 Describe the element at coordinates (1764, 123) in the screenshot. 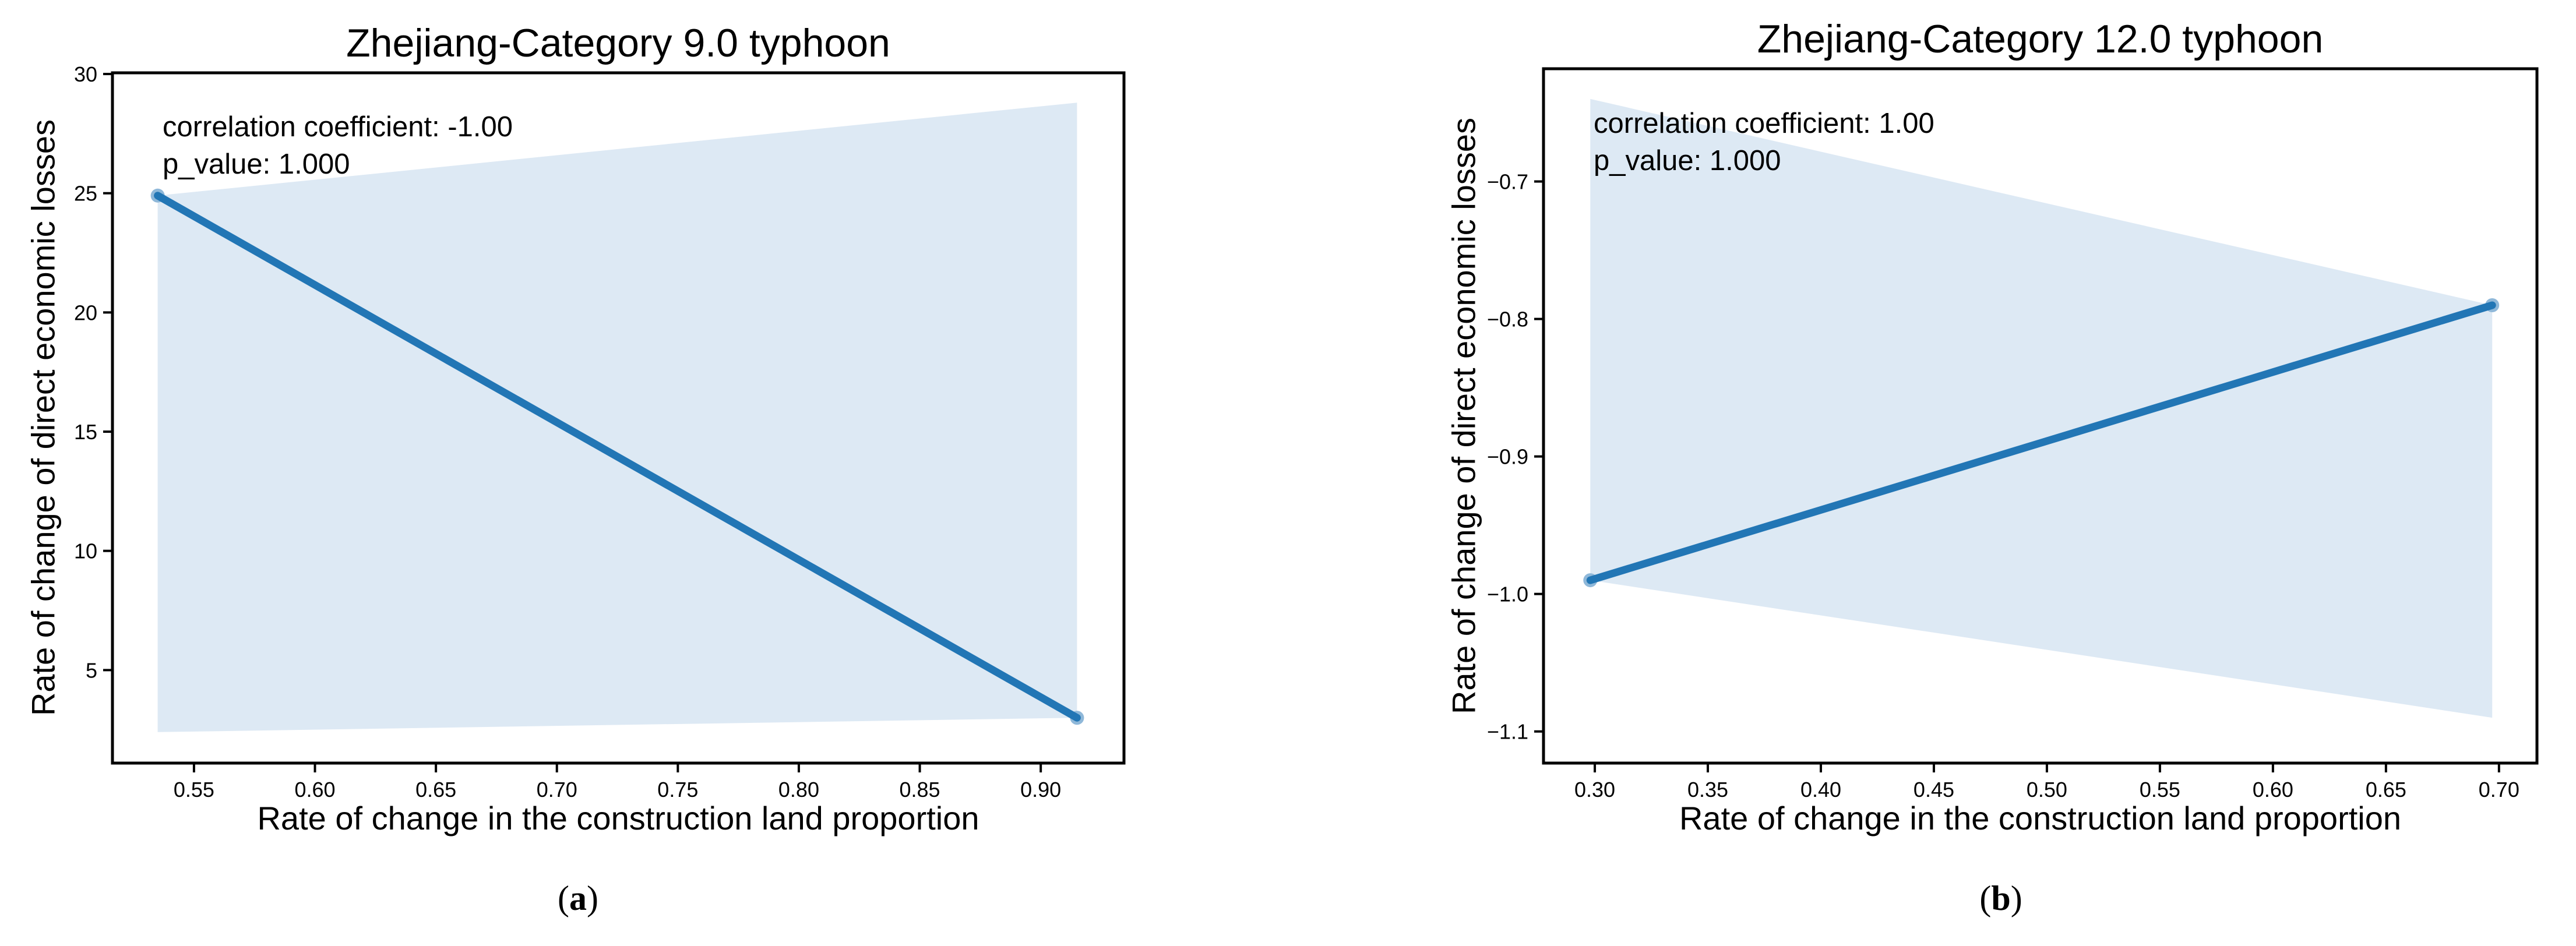

I see `chart-b-correlation-text: correlation coefficient: 1.00` at that location.